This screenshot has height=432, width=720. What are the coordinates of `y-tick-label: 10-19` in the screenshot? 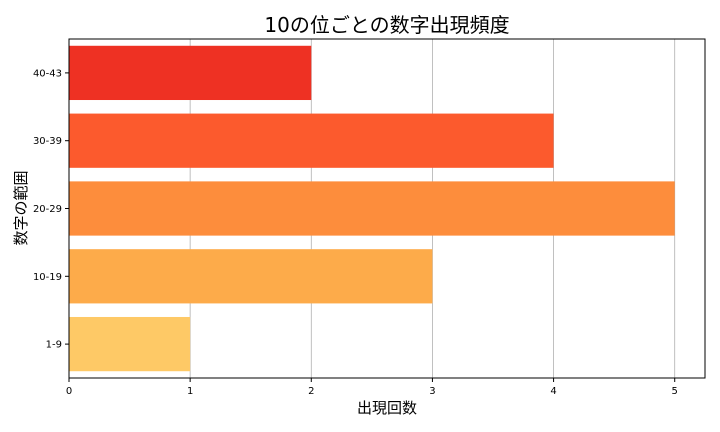 It's located at (47, 277).